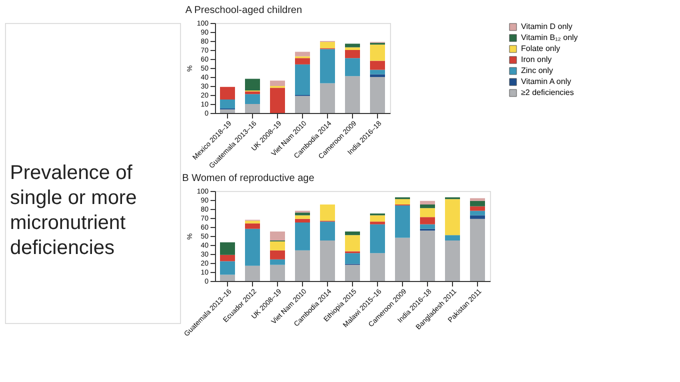 Image resolution: width=680 pixels, height=382 pixels. What do you see at coordinates (540, 48) in the screenshot?
I see `legend-label: Folate only` at bounding box center [540, 48].